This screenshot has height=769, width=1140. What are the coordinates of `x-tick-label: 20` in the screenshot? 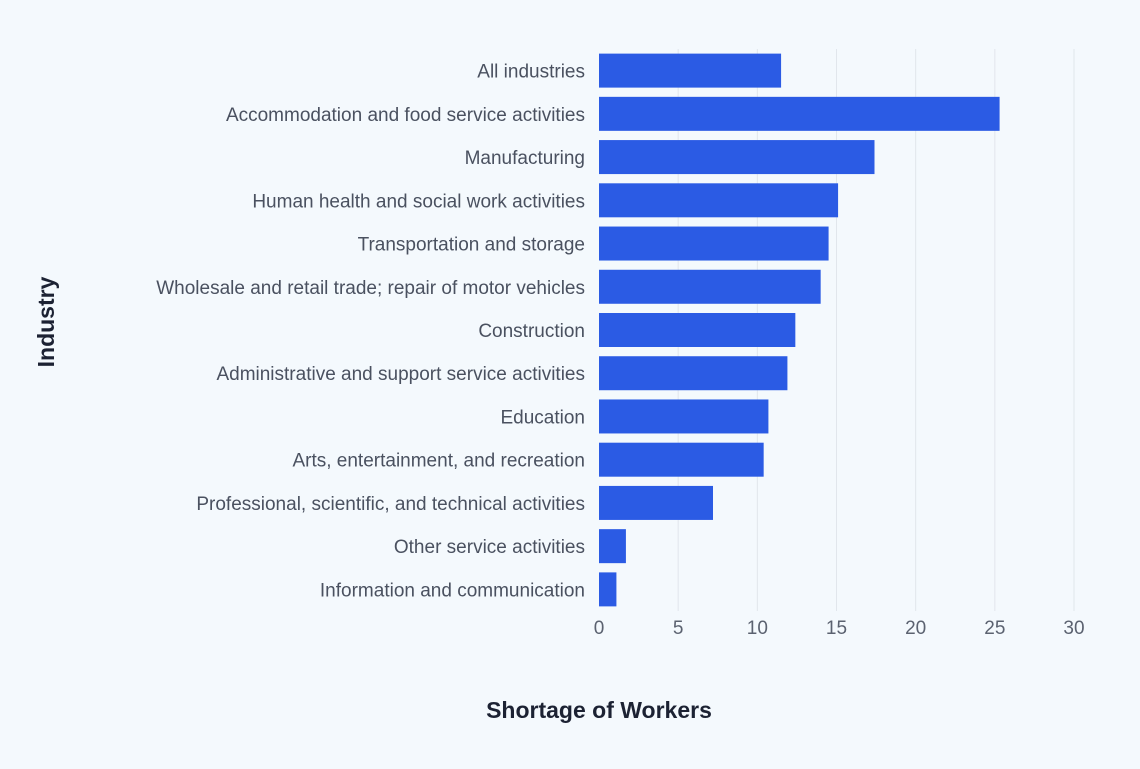 It's located at (915, 628).